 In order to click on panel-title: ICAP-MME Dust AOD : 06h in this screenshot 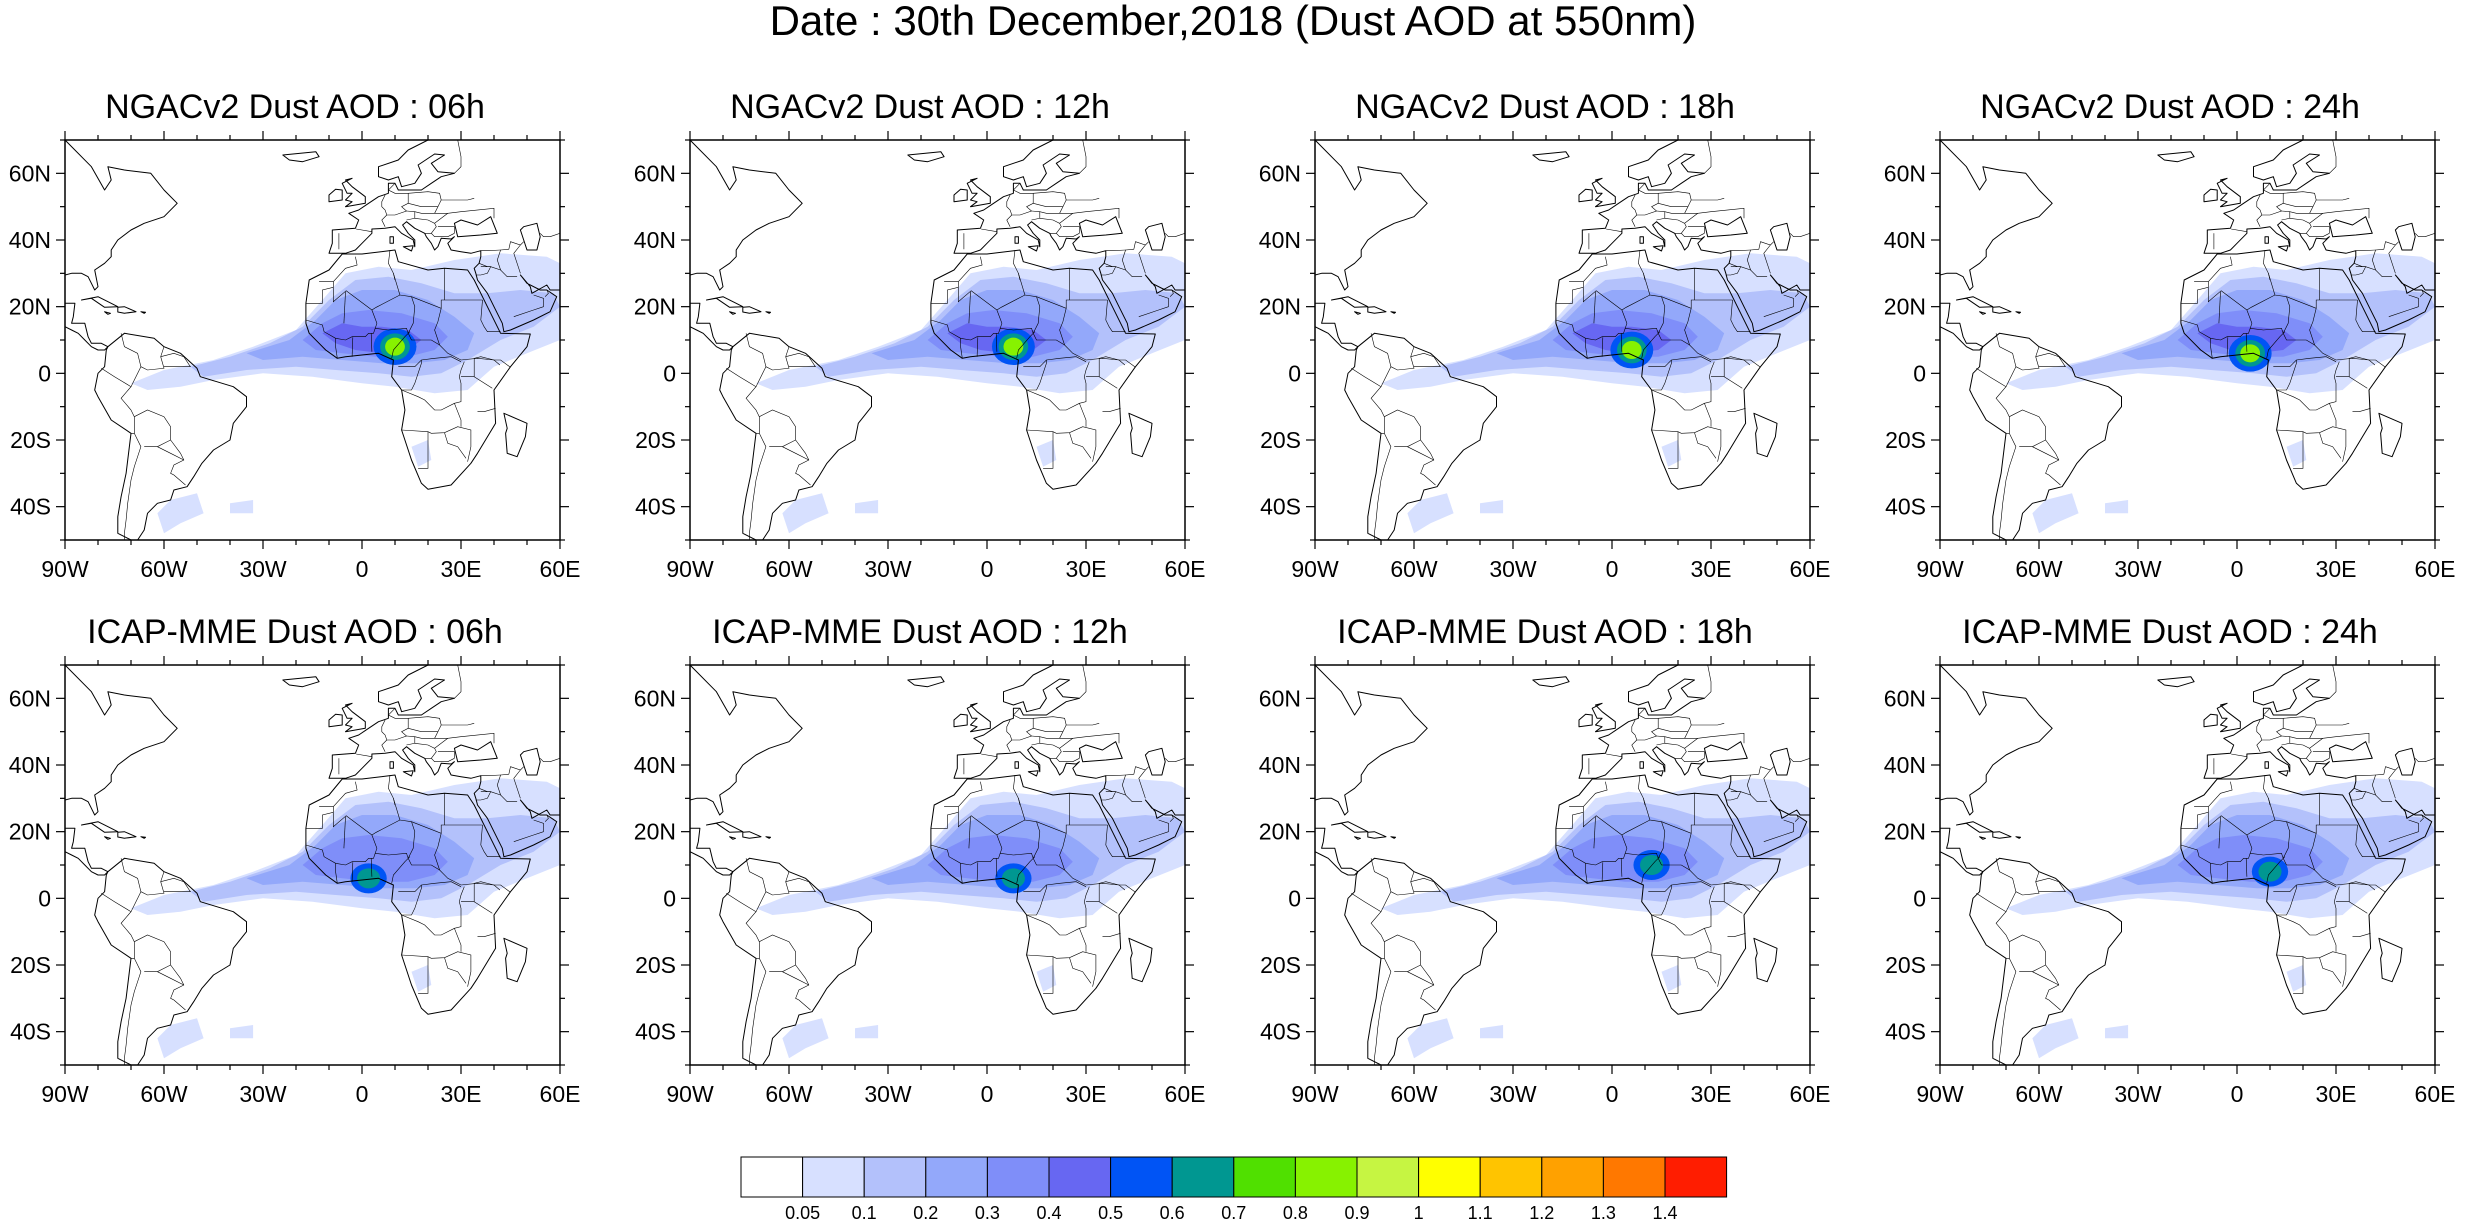, I will do `click(295, 632)`.